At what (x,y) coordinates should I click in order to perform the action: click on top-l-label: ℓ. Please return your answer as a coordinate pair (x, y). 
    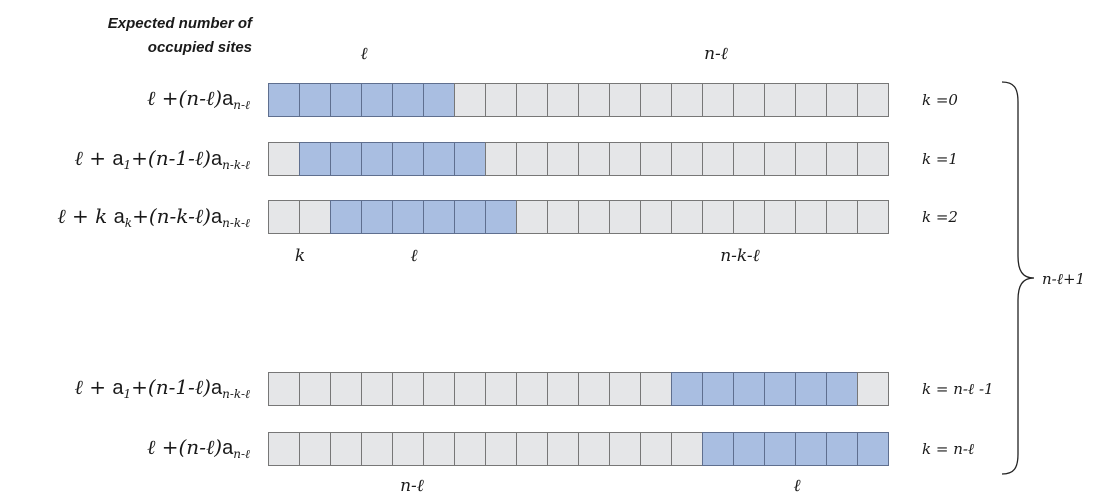
    Looking at the image, I should click on (364, 54).